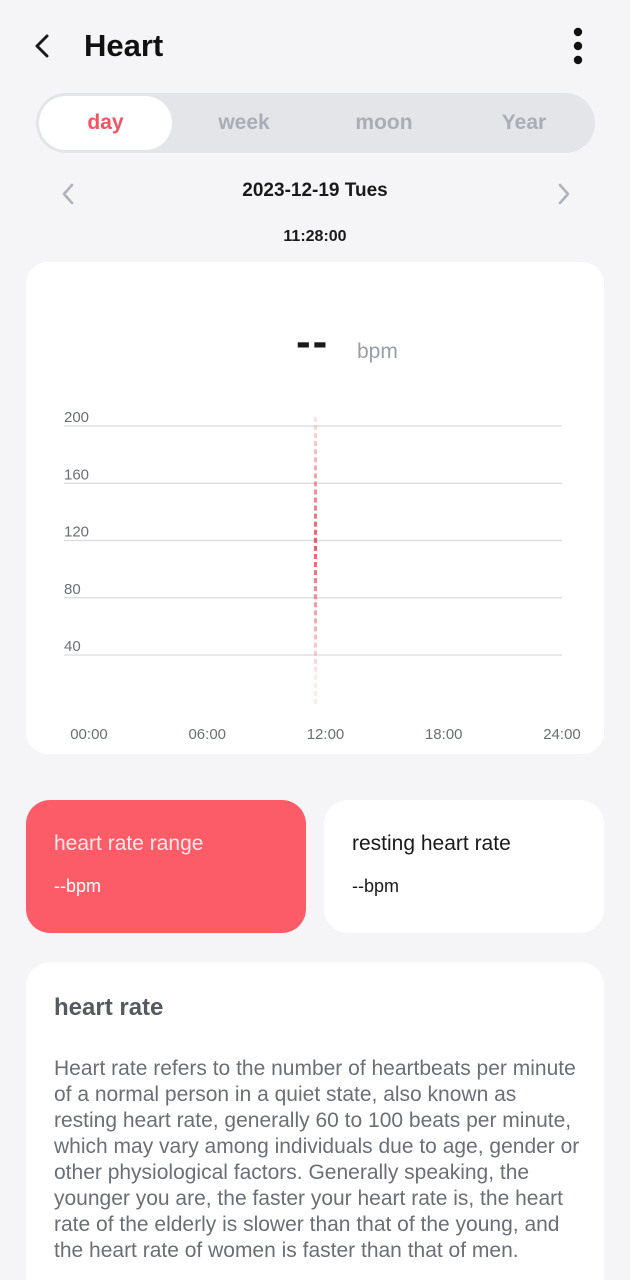  What do you see at coordinates (129, 843) in the screenshot?
I see `heart-rate-range-title: heart rate range` at bounding box center [129, 843].